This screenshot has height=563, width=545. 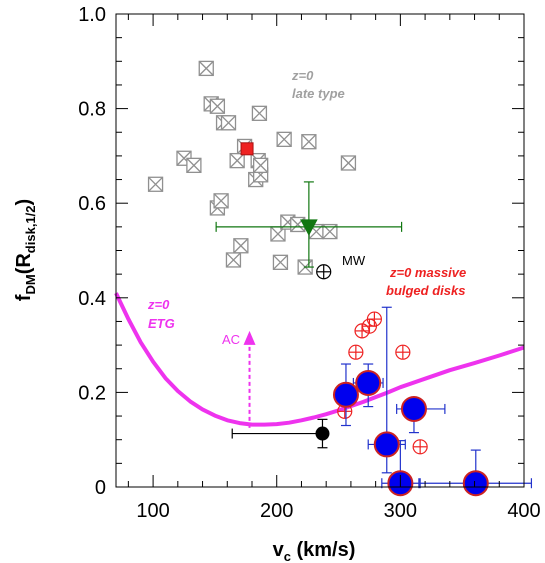 I want to click on y-axis-label: fDM(Rdisk,1/2), so click(x=25, y=250).